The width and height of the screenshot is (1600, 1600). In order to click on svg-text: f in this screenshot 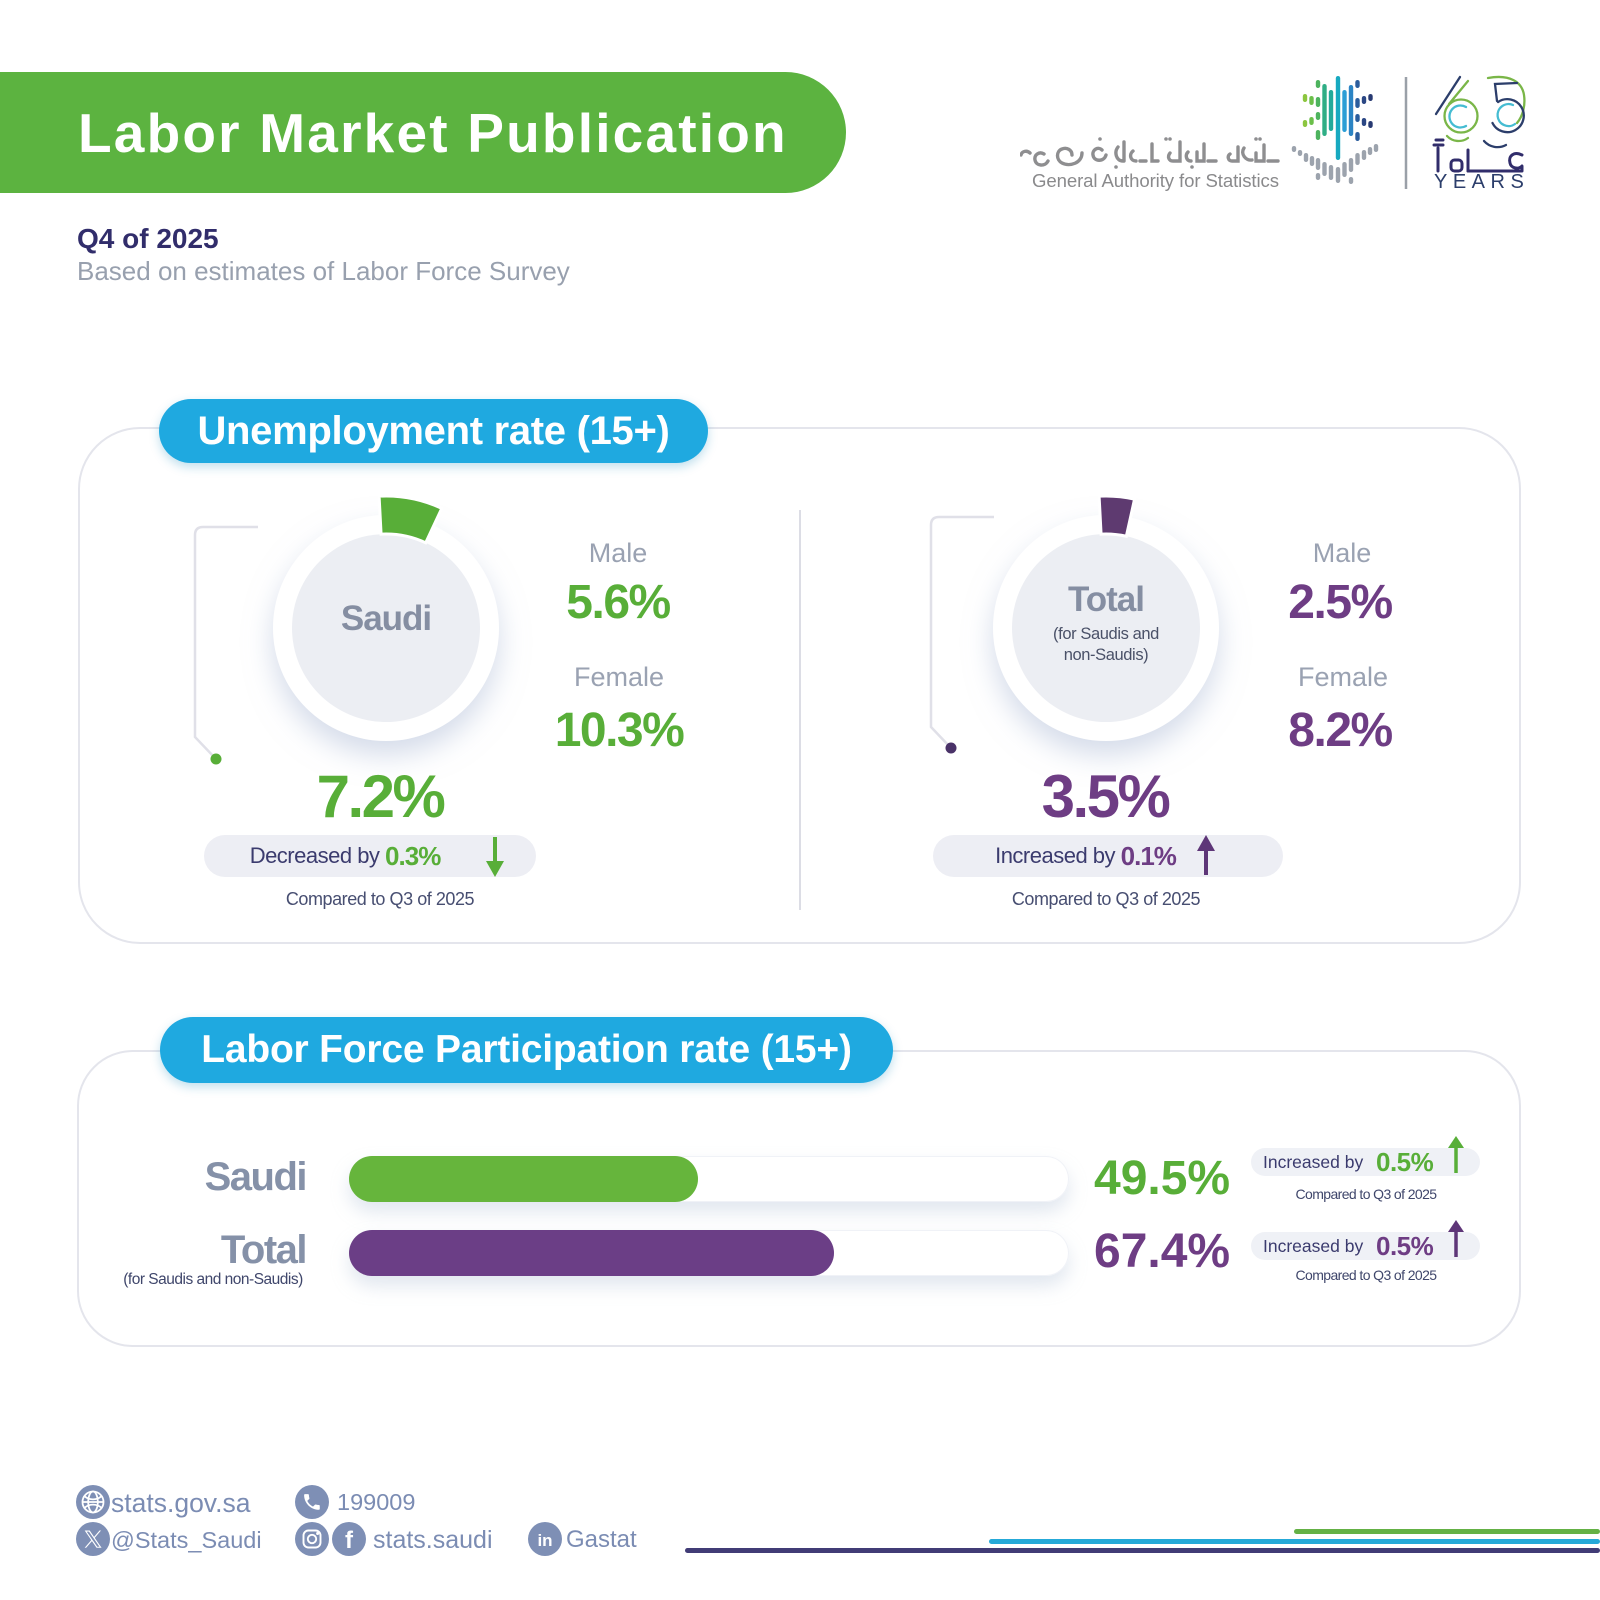, I will do `click(349, 1540)`.